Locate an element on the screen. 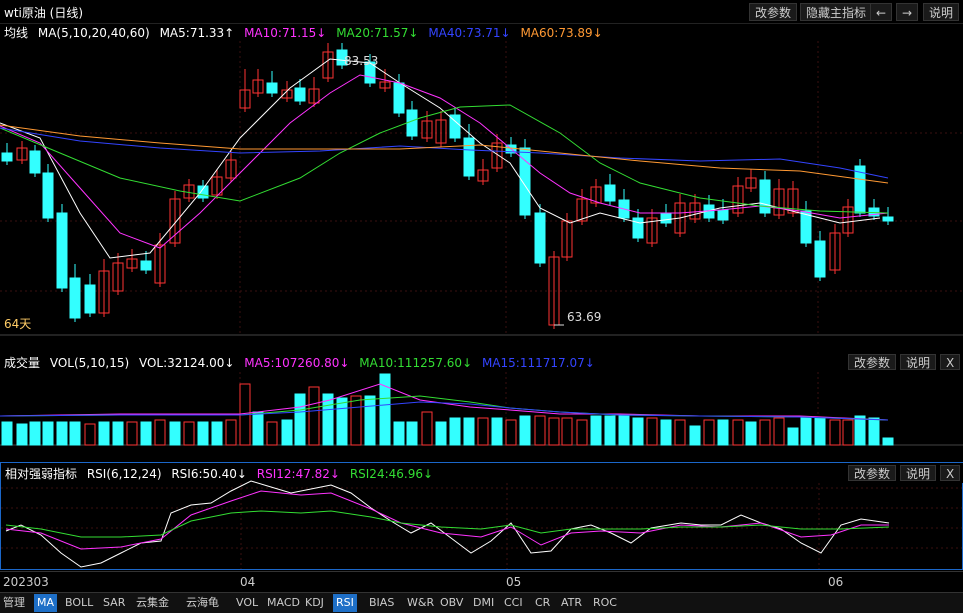 Image resolution: width=963 pixels, height=613 pixels. tab-yunjijin: 云集金 is located at coordinates (152, 602).